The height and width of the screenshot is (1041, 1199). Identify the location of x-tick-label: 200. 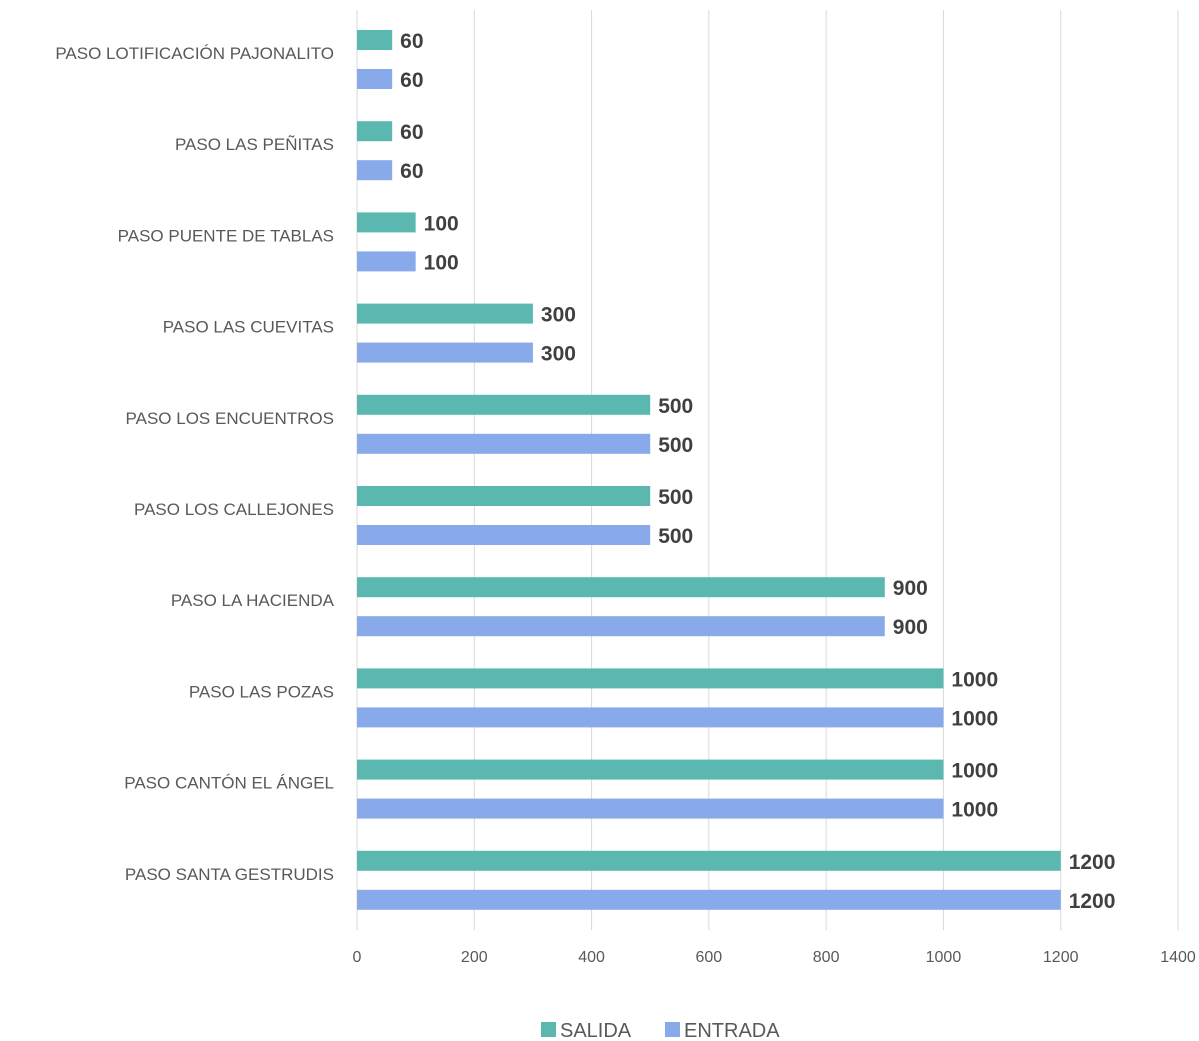
(474, 957).